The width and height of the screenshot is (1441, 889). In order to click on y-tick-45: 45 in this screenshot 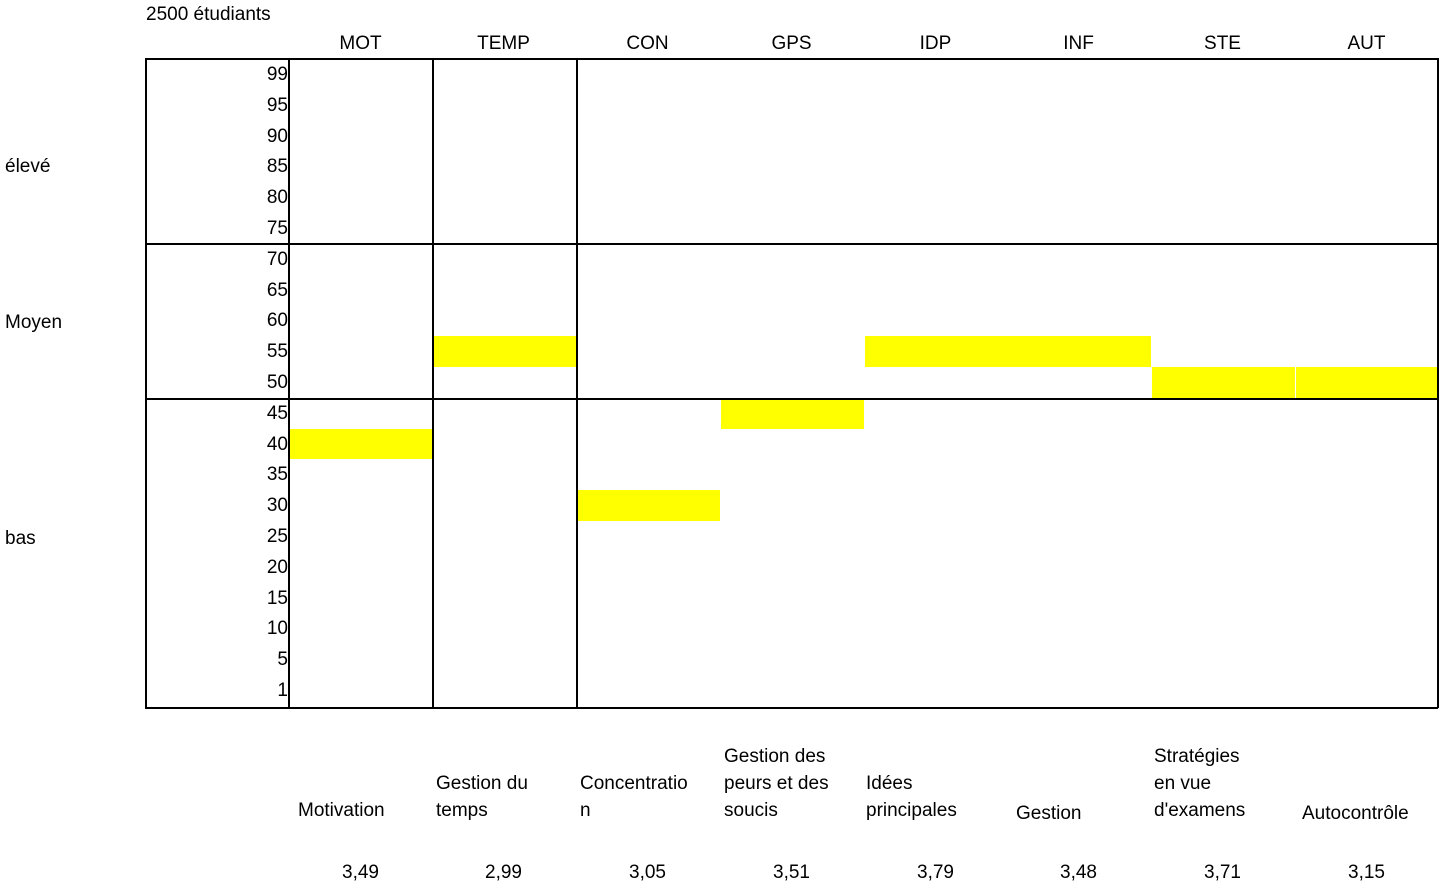, I will do `click(277, 413)`.